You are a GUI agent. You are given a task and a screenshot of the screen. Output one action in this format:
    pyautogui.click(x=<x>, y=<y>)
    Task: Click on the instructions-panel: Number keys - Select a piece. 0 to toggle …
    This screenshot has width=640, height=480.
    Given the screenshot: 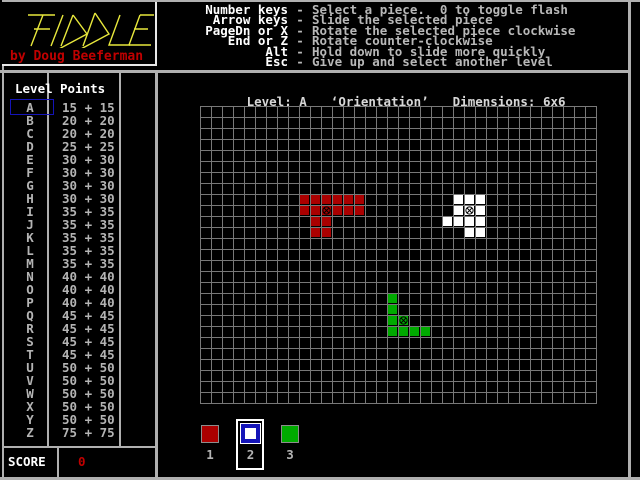 What is the action you would take?
    pyautogui.click(x=395, y=35)
    